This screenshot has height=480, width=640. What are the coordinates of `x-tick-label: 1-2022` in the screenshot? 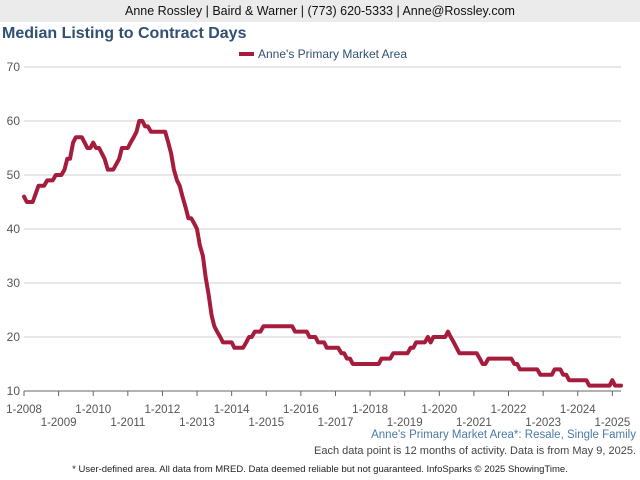 It's located at (509, 410).